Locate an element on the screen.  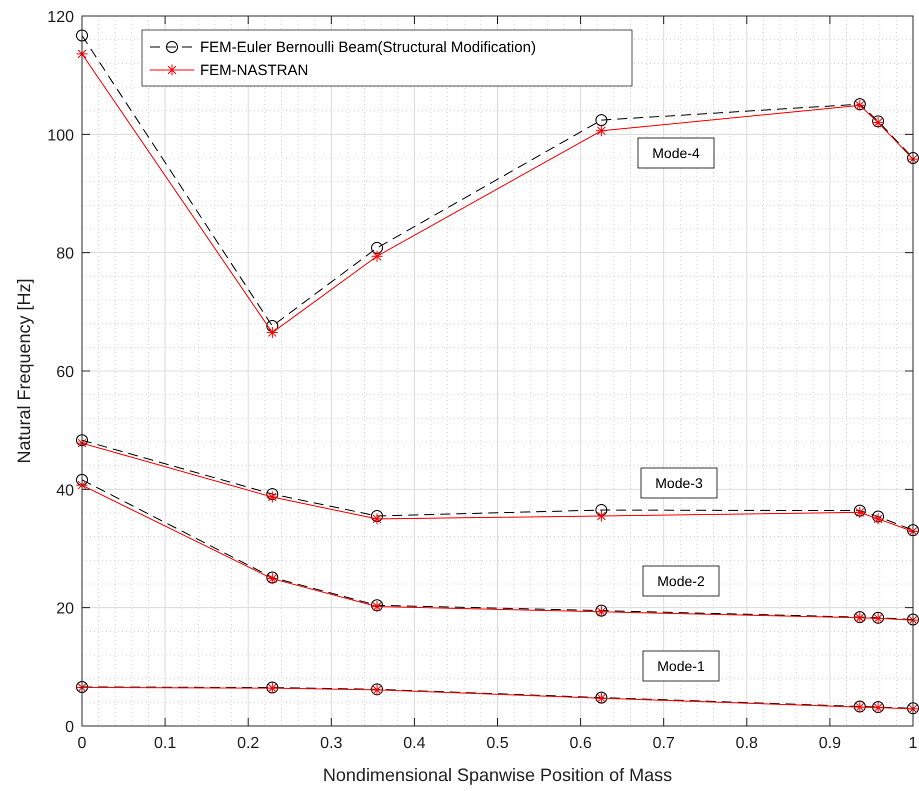
annotation: Mode-2 is located at coordinates (681, 581).